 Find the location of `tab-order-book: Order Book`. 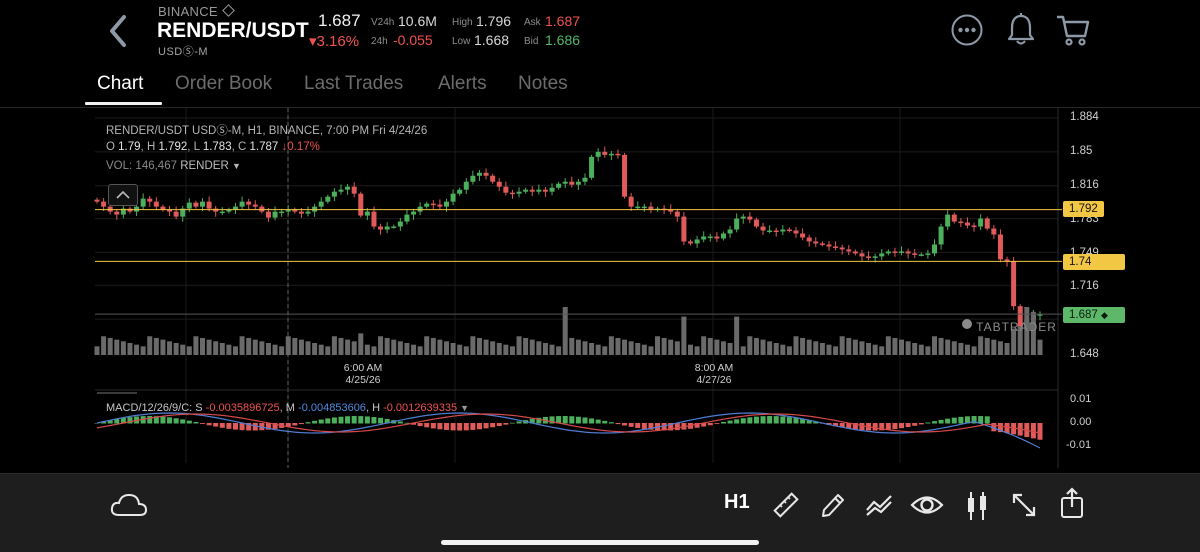

tab-order-book: Order Book is located at coordinates (224, 83).